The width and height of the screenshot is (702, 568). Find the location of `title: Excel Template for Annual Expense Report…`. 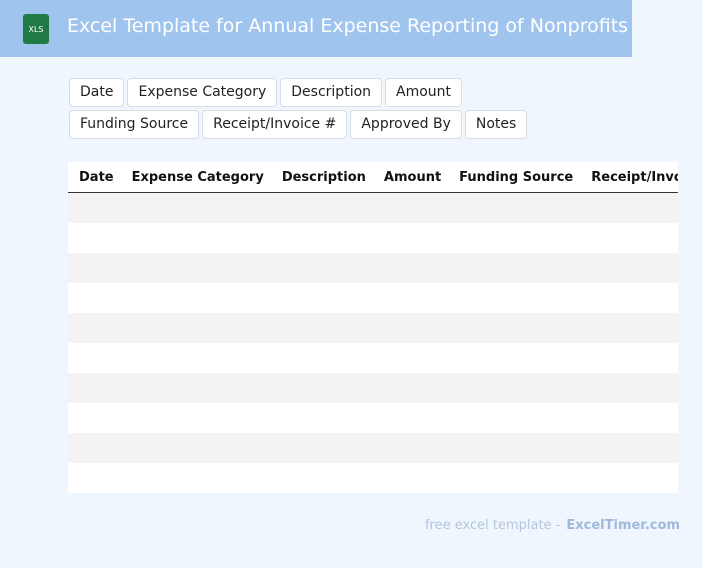

title: Excel Template for Annual Expense Report… is located at coordinates (348, 26).